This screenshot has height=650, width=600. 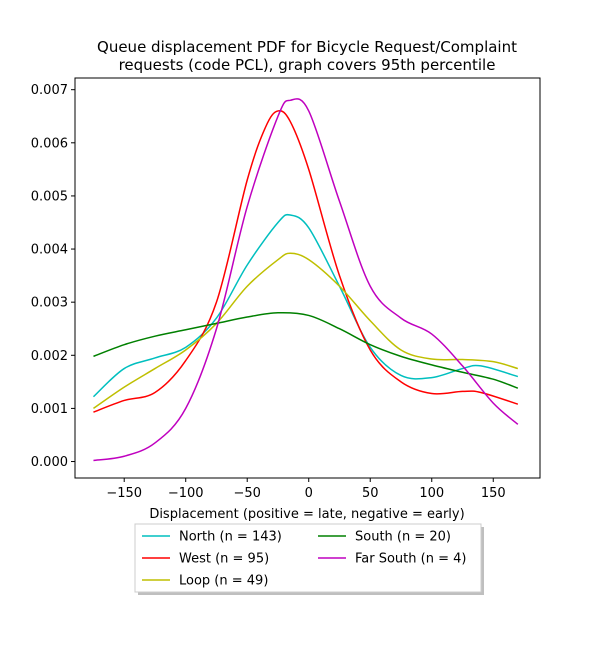 I want to click on legend-label-0: North (n = 143), so click(x=230, y=537).